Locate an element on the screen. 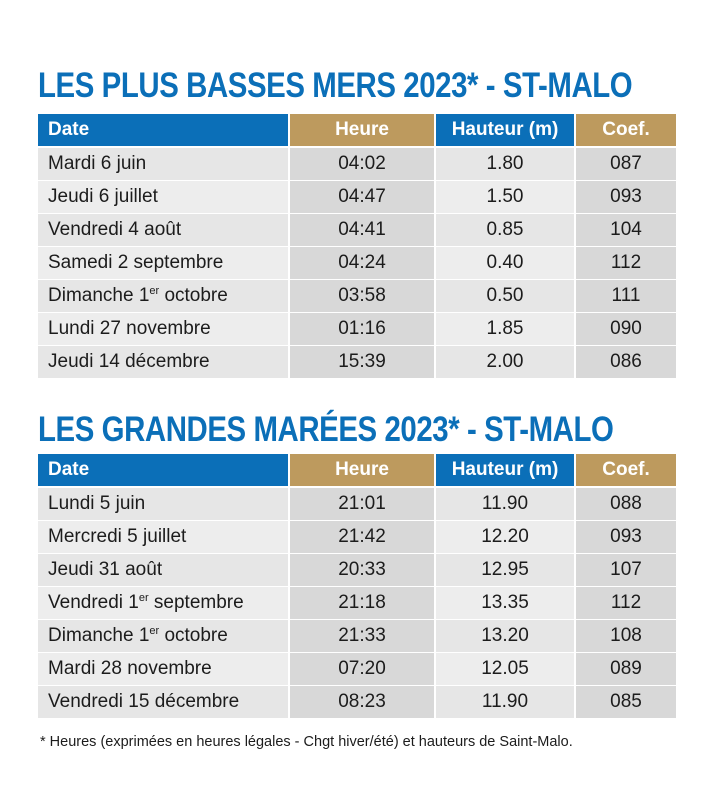  cell-coef: 104 is located at coordinates (625, 229).